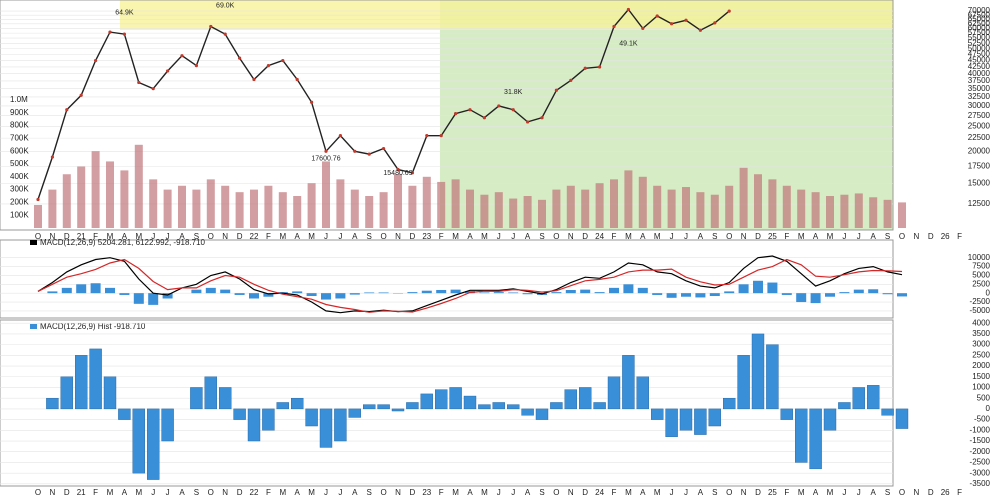 The image size is (1000, 500). What do you see at coordinates (254, 492) in the screenshot?
I see `x-tick-label: 22` at bounding box center [254, 492].